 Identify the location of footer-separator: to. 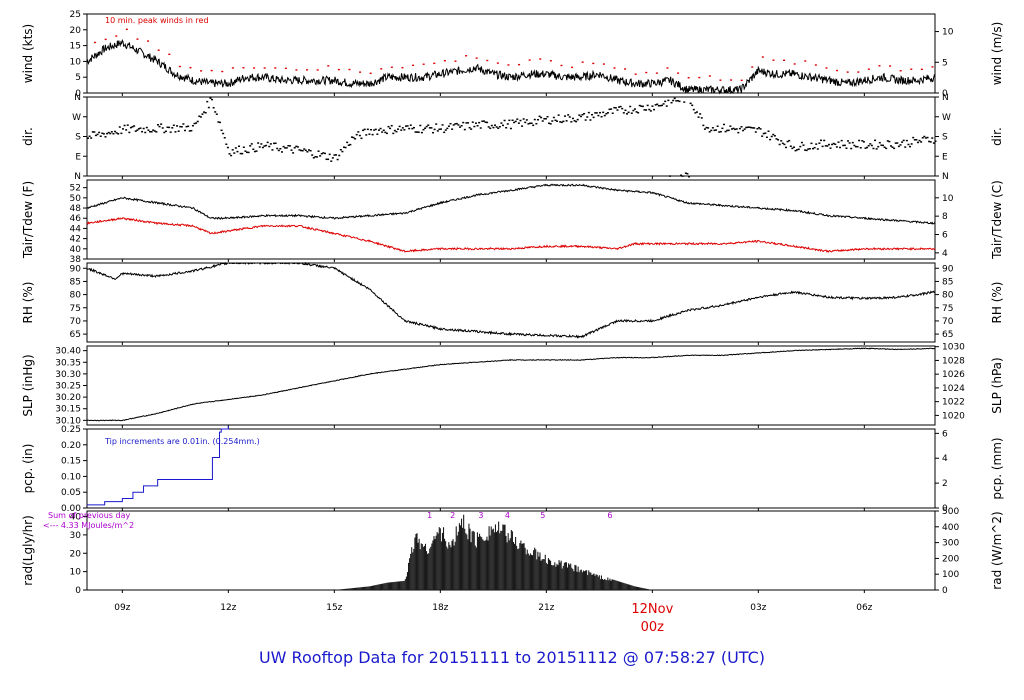
(523, 657).